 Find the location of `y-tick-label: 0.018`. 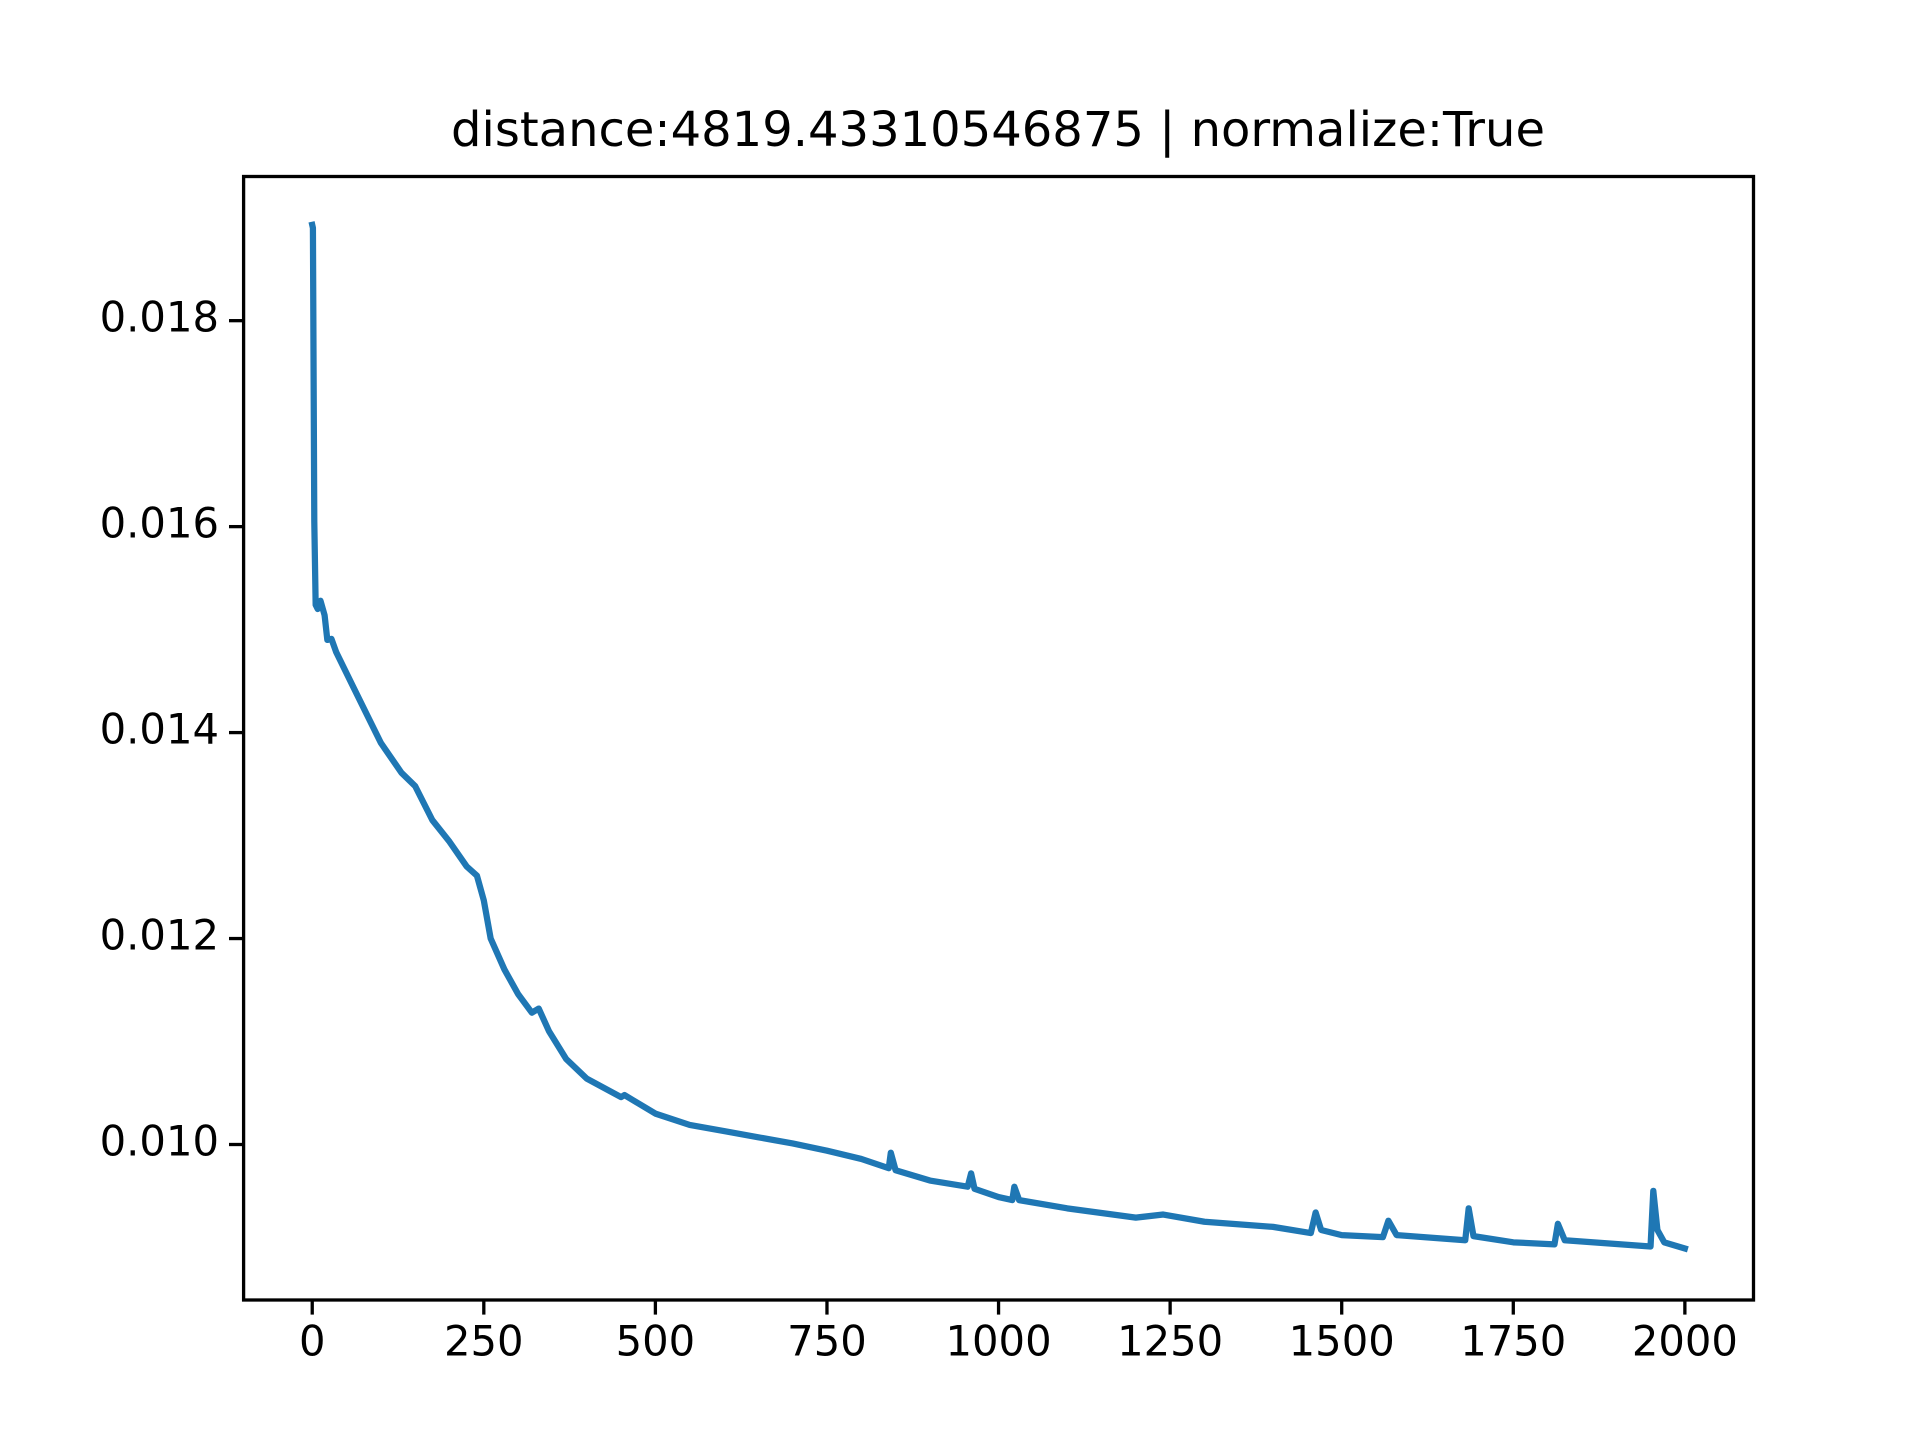

y-tick-label: 0.018 is located at coordinates (159, 317).